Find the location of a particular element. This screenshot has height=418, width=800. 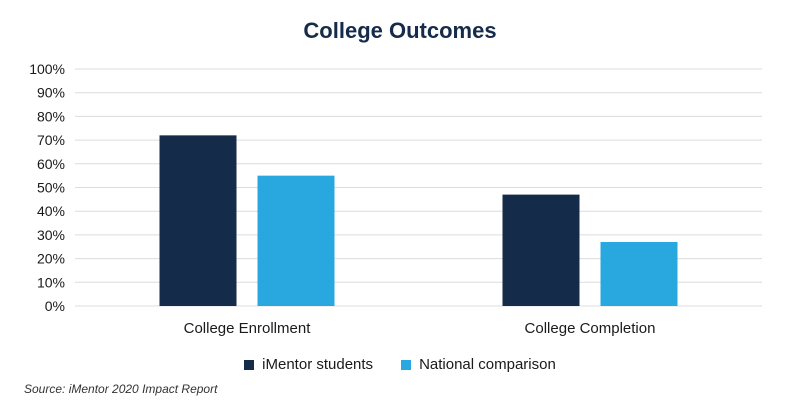

legend-label-national: National comparison is located at coordinates (487, 364).